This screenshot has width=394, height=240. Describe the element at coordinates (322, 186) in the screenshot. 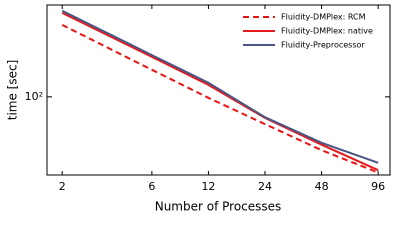

I see `x-tick-label: 48` at that location.